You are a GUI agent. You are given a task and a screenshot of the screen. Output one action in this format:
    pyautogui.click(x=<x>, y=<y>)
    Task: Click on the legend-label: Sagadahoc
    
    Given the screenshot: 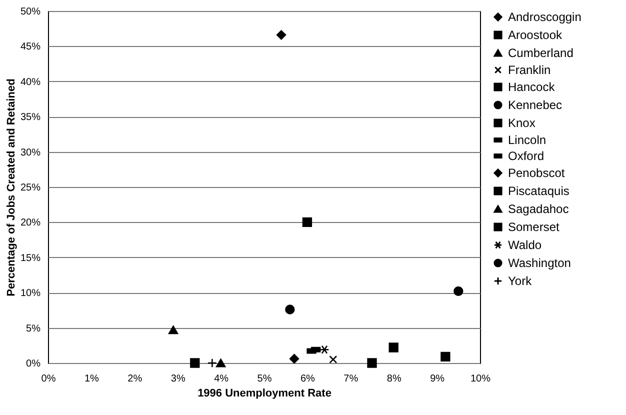 What is the action you would take?
    pyautogui.click(x=538, y=209)
    